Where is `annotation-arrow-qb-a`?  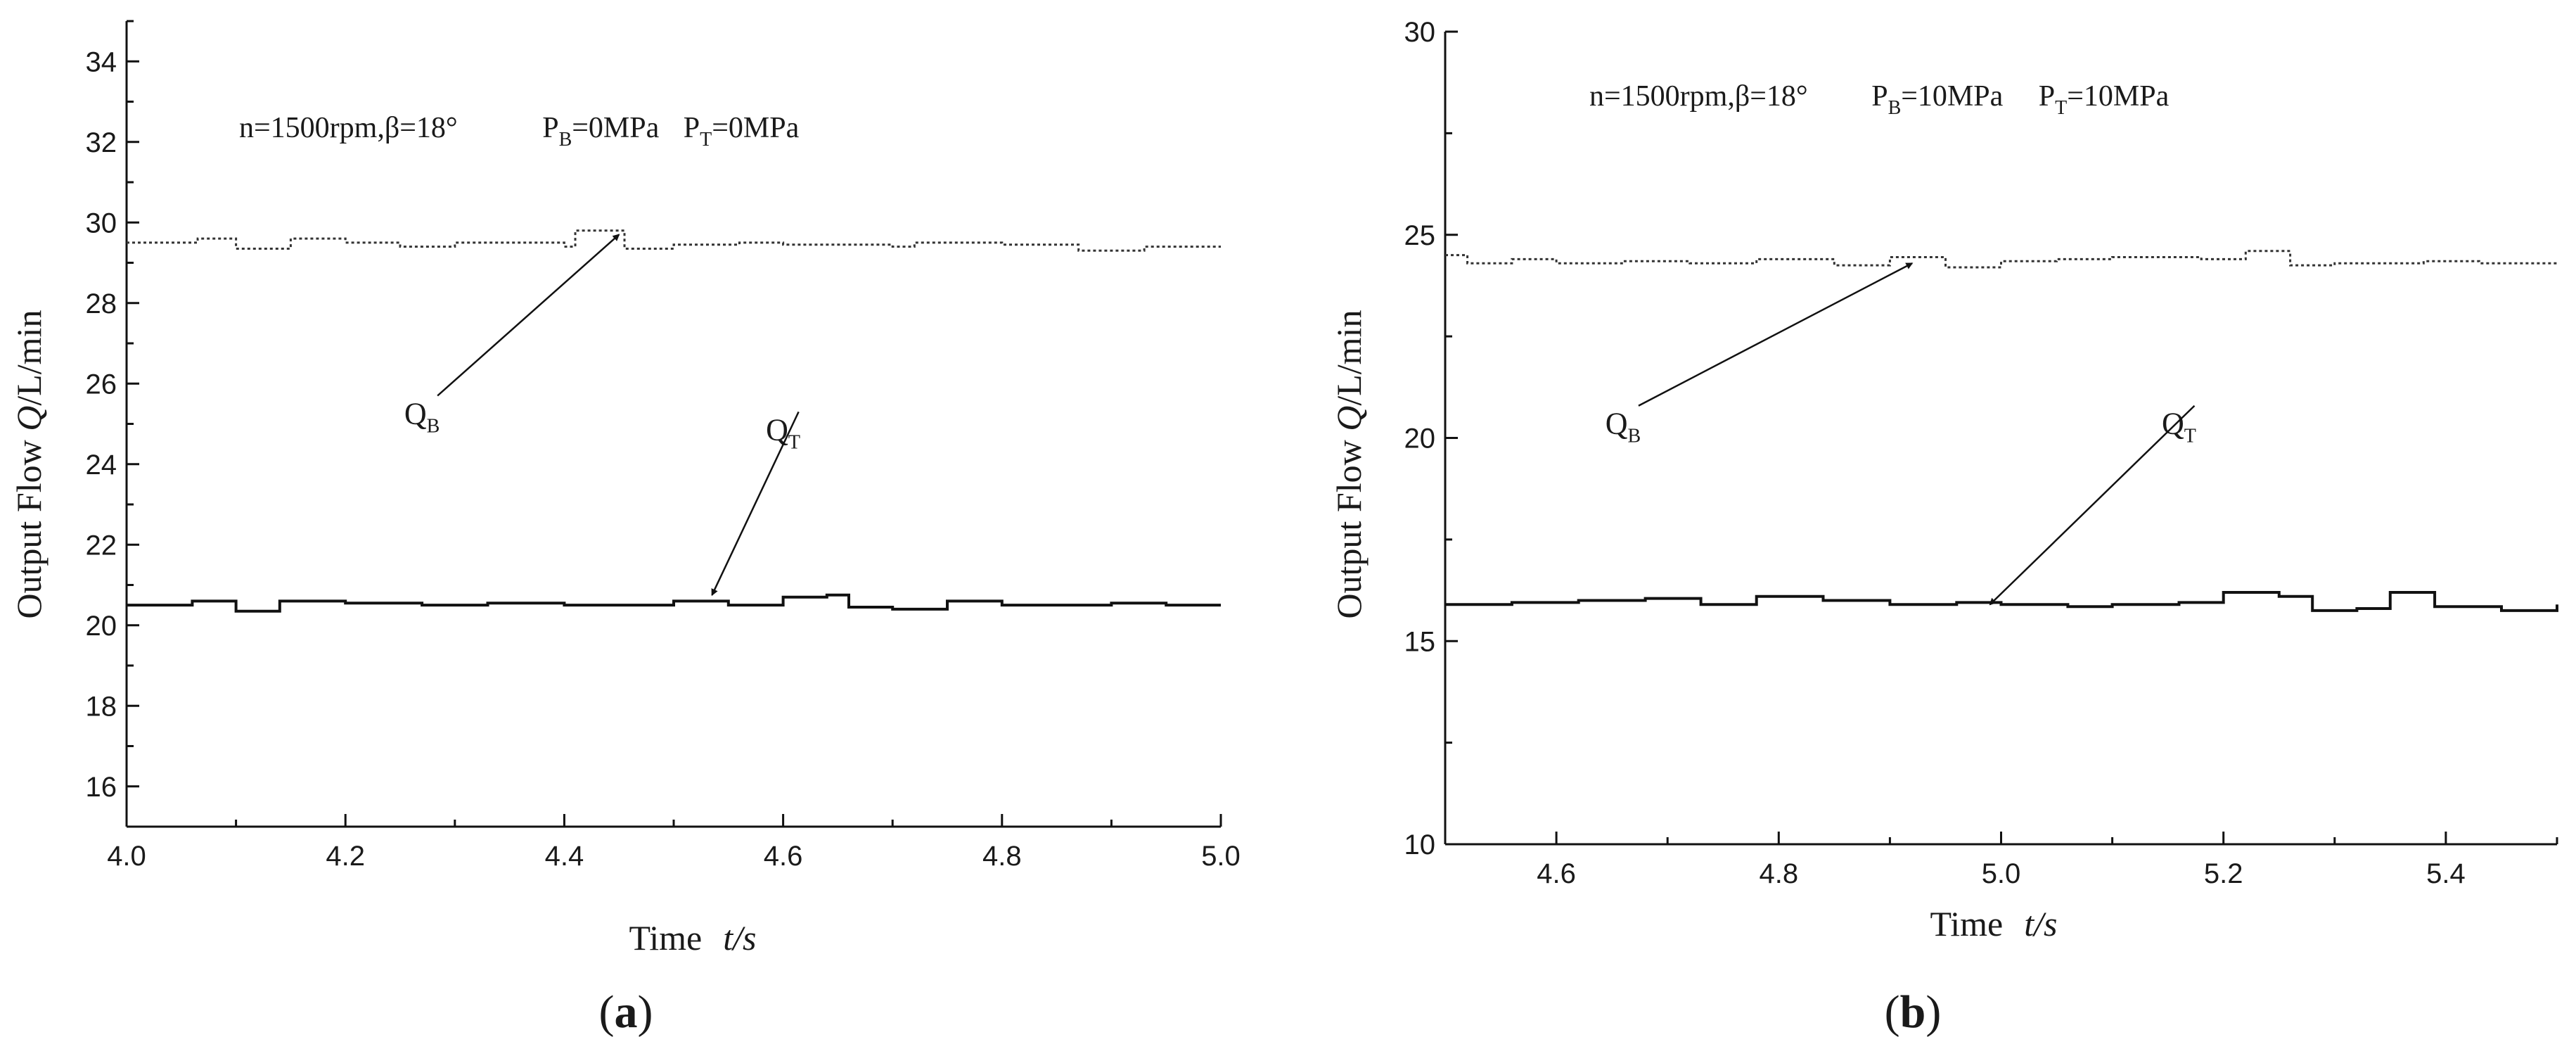 annotation-arrow-qb-a is located at coordinates (528, 315).